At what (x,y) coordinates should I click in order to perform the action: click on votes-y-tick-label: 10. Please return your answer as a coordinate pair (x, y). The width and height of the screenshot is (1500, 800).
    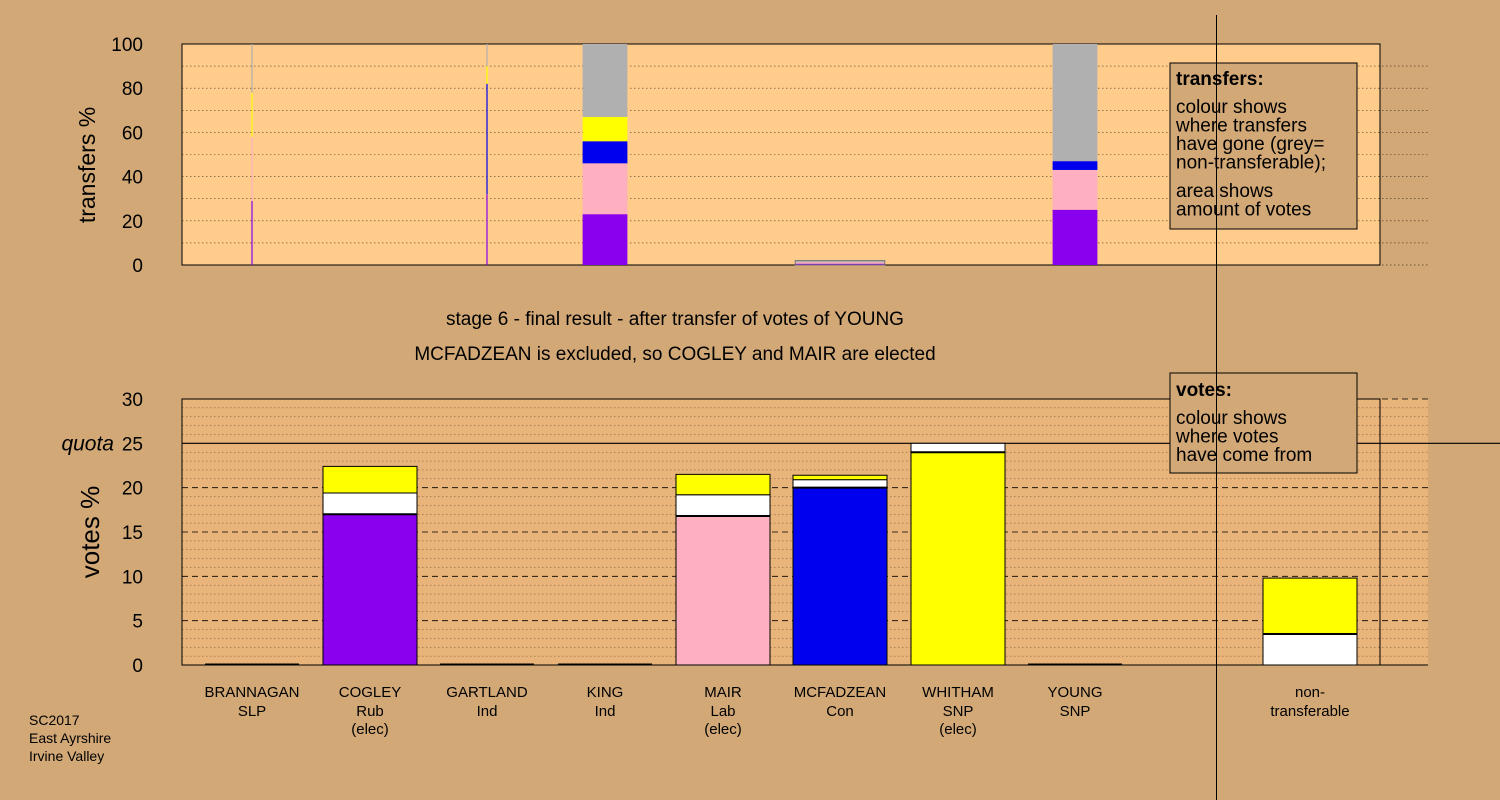
    Looking at the image, I should click on (132, 577).